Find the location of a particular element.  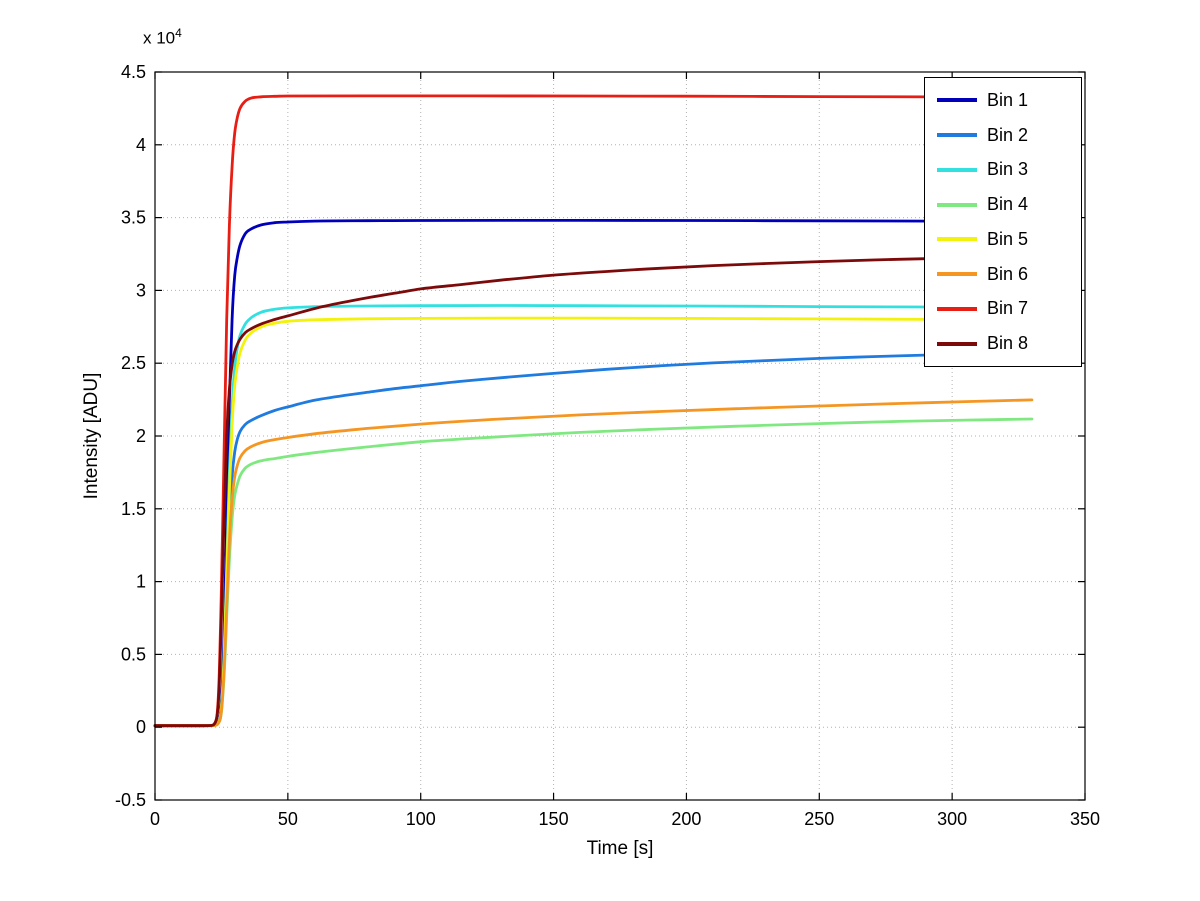

legend: Bin 1 Bin 2 Bin 3 Bin 4 Bin 5 Bin 6 Bin 7 Bin 8 is located at coordinates (1003, 222).